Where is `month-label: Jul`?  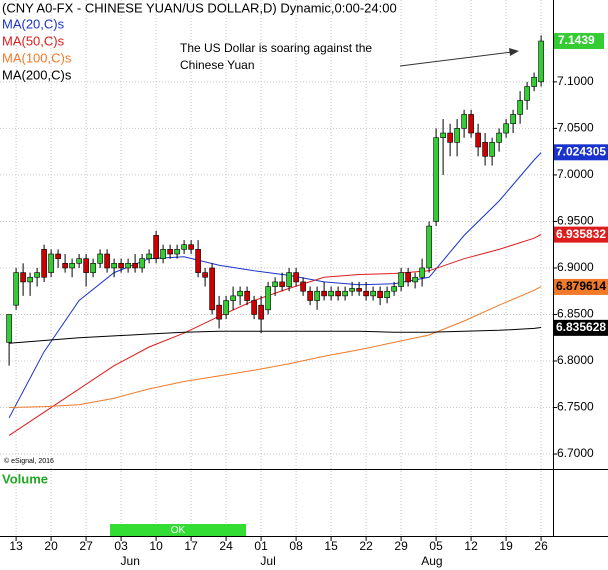 month-label: Jul is located at coordinates (267, 561).